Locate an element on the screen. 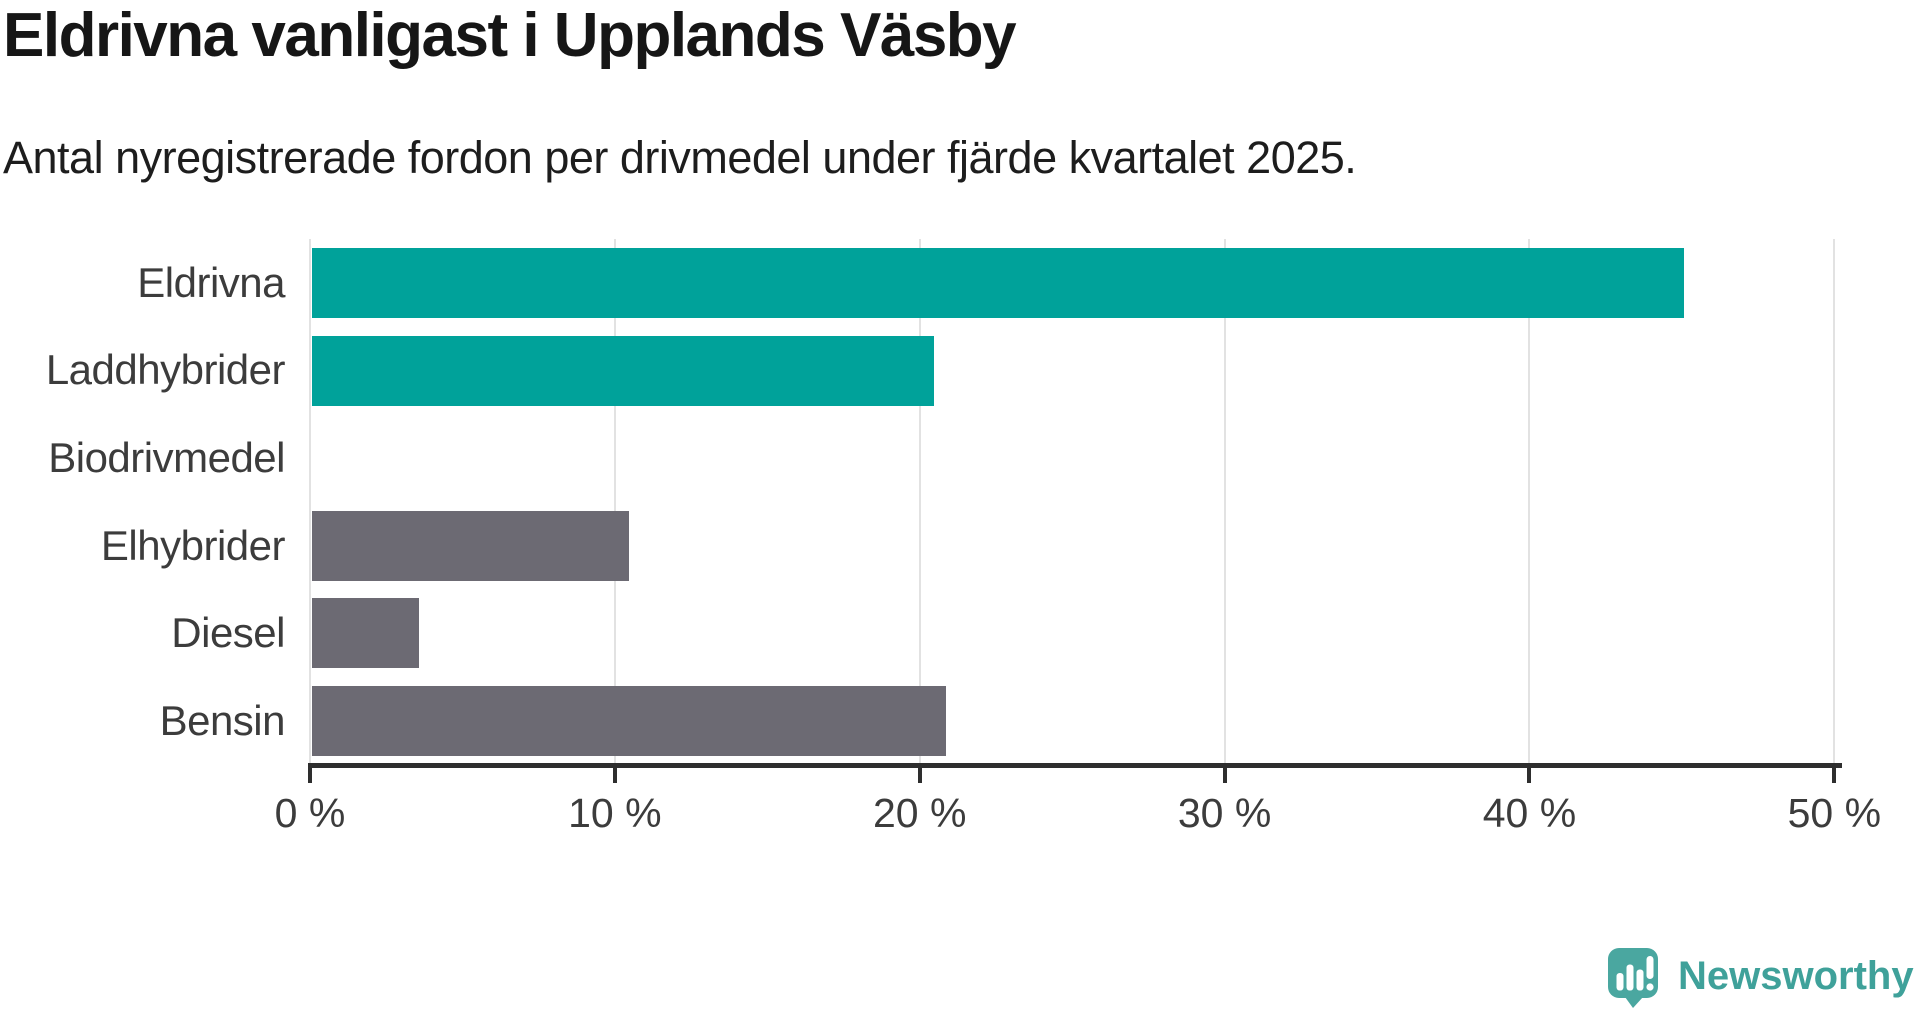  category-label-diesel: Diesel is located at coordinates (228, 633).